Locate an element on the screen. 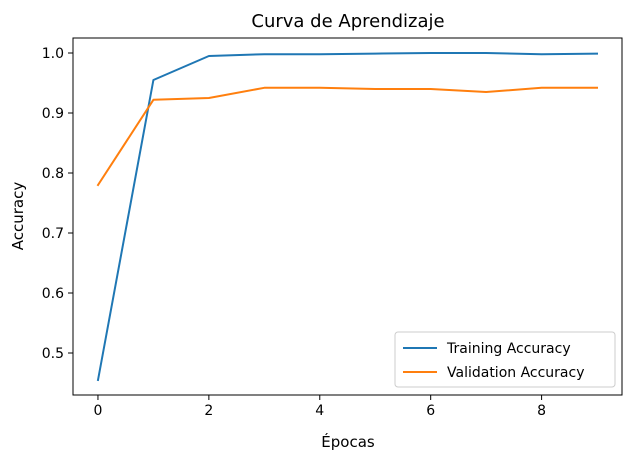  x-tick-label: 4 is located at coordinates (319, 411).